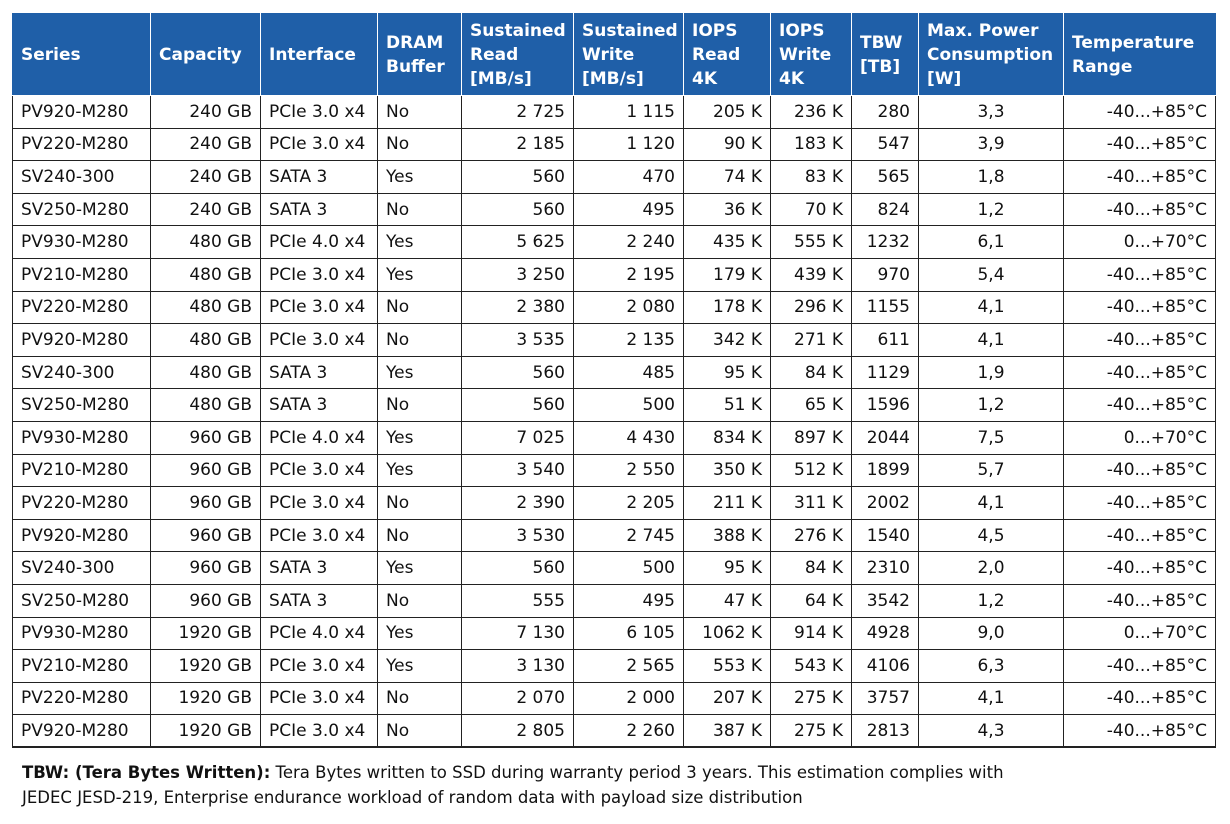  Describe the element at coordinates (517, 112) in the screenshot. I see `cell-sustained-read: 2 725` at that location.